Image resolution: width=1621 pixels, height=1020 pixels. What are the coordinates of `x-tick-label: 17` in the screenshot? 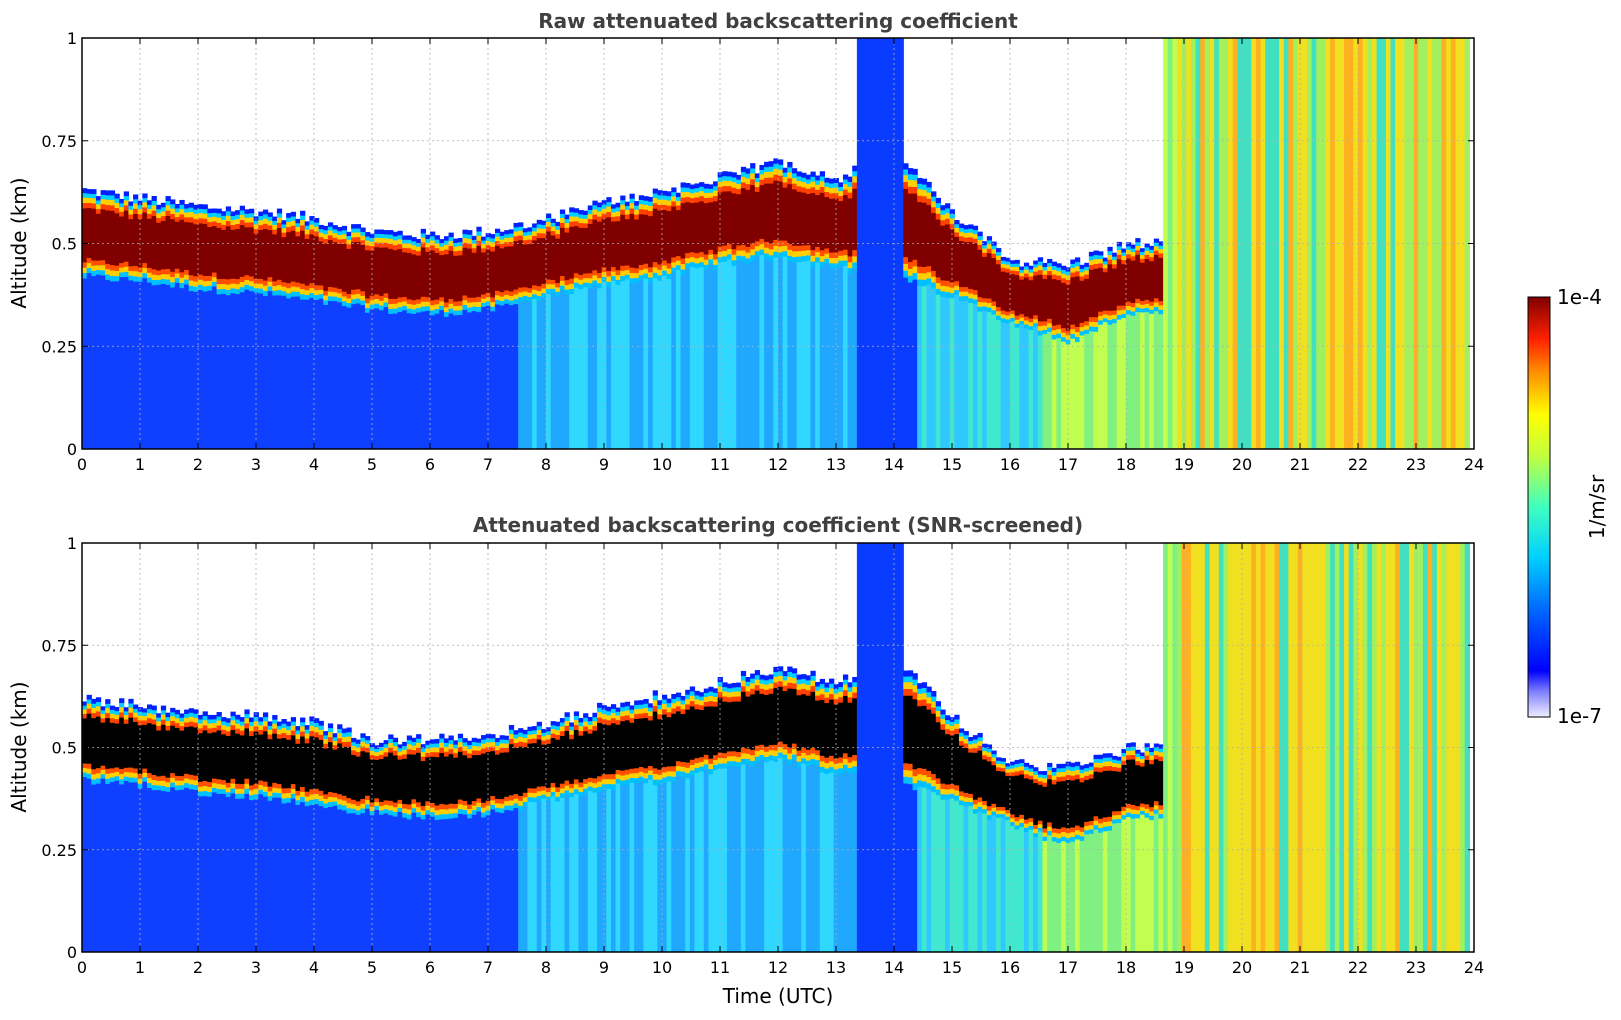 It's located at (1068, 967).